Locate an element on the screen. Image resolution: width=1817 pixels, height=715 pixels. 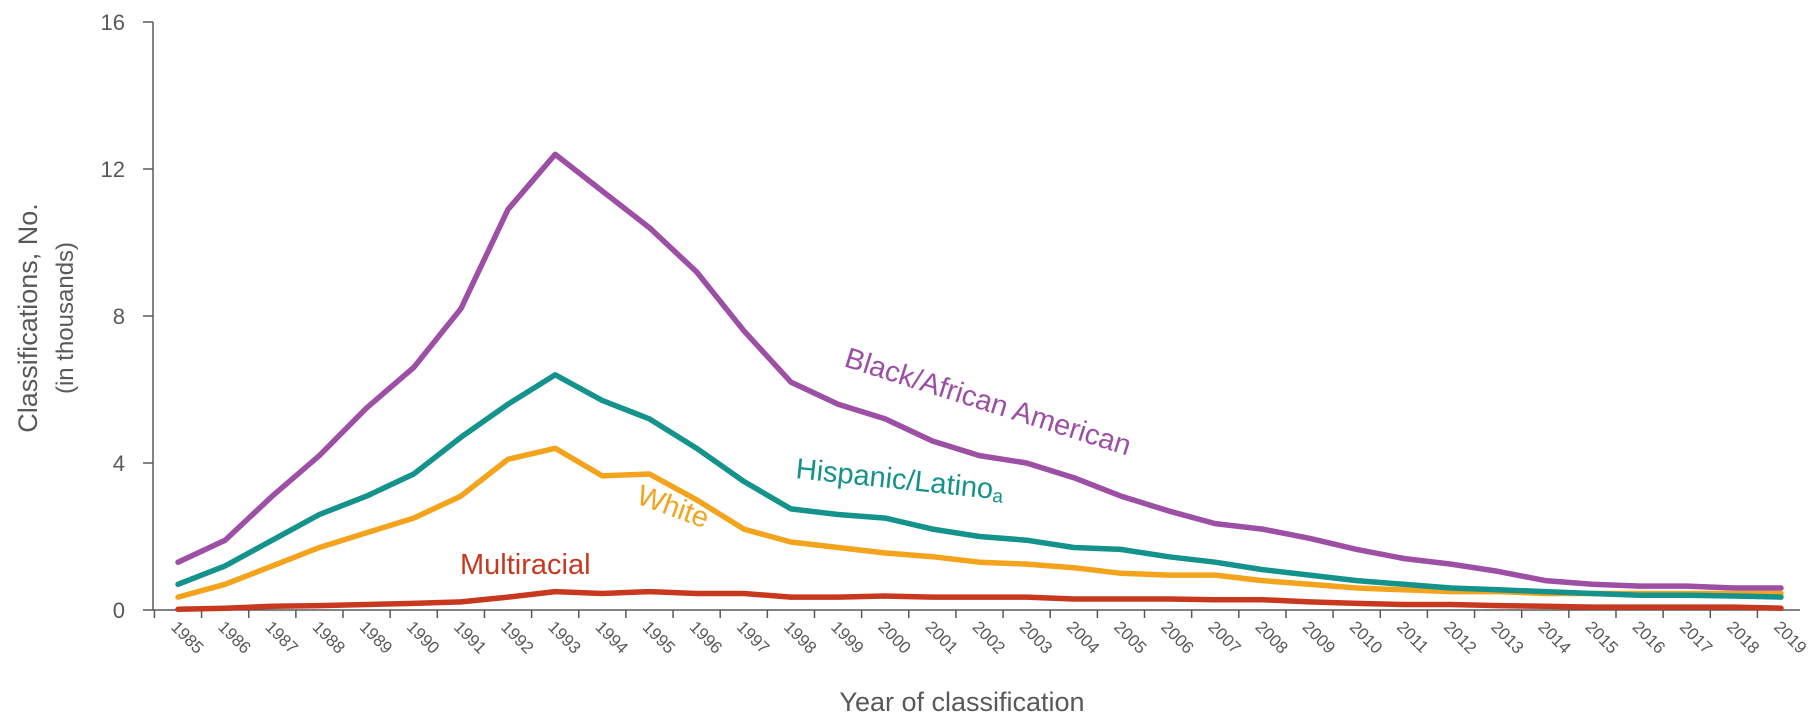
x-tick-label: 1988 is located at coordinates (329, 637).